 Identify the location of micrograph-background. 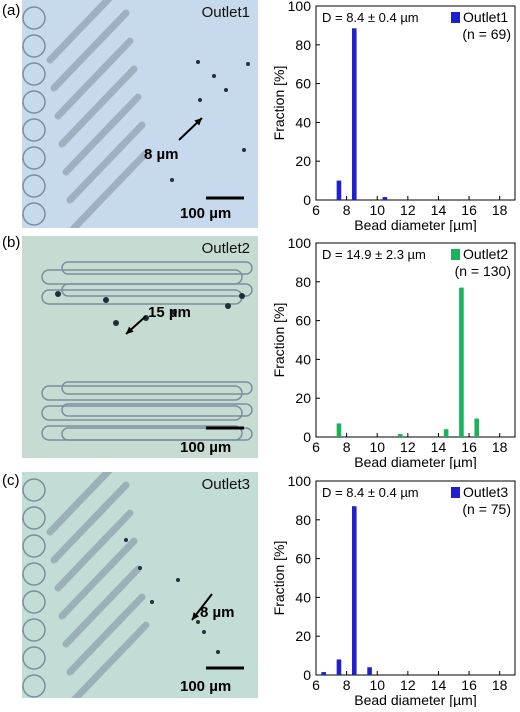
(140, 347).